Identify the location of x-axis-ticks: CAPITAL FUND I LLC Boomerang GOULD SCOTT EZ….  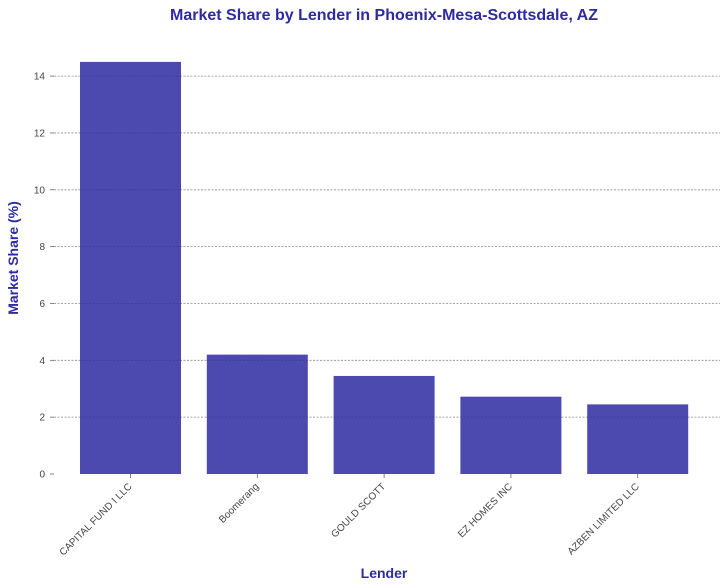
(350, 516).